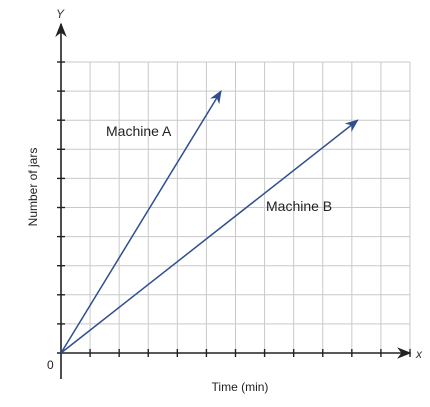  What do you see at coordinates (33, 187) in the screenshot?
I see `y-axis-label: Number of jars` at bounding box center [33, 187].